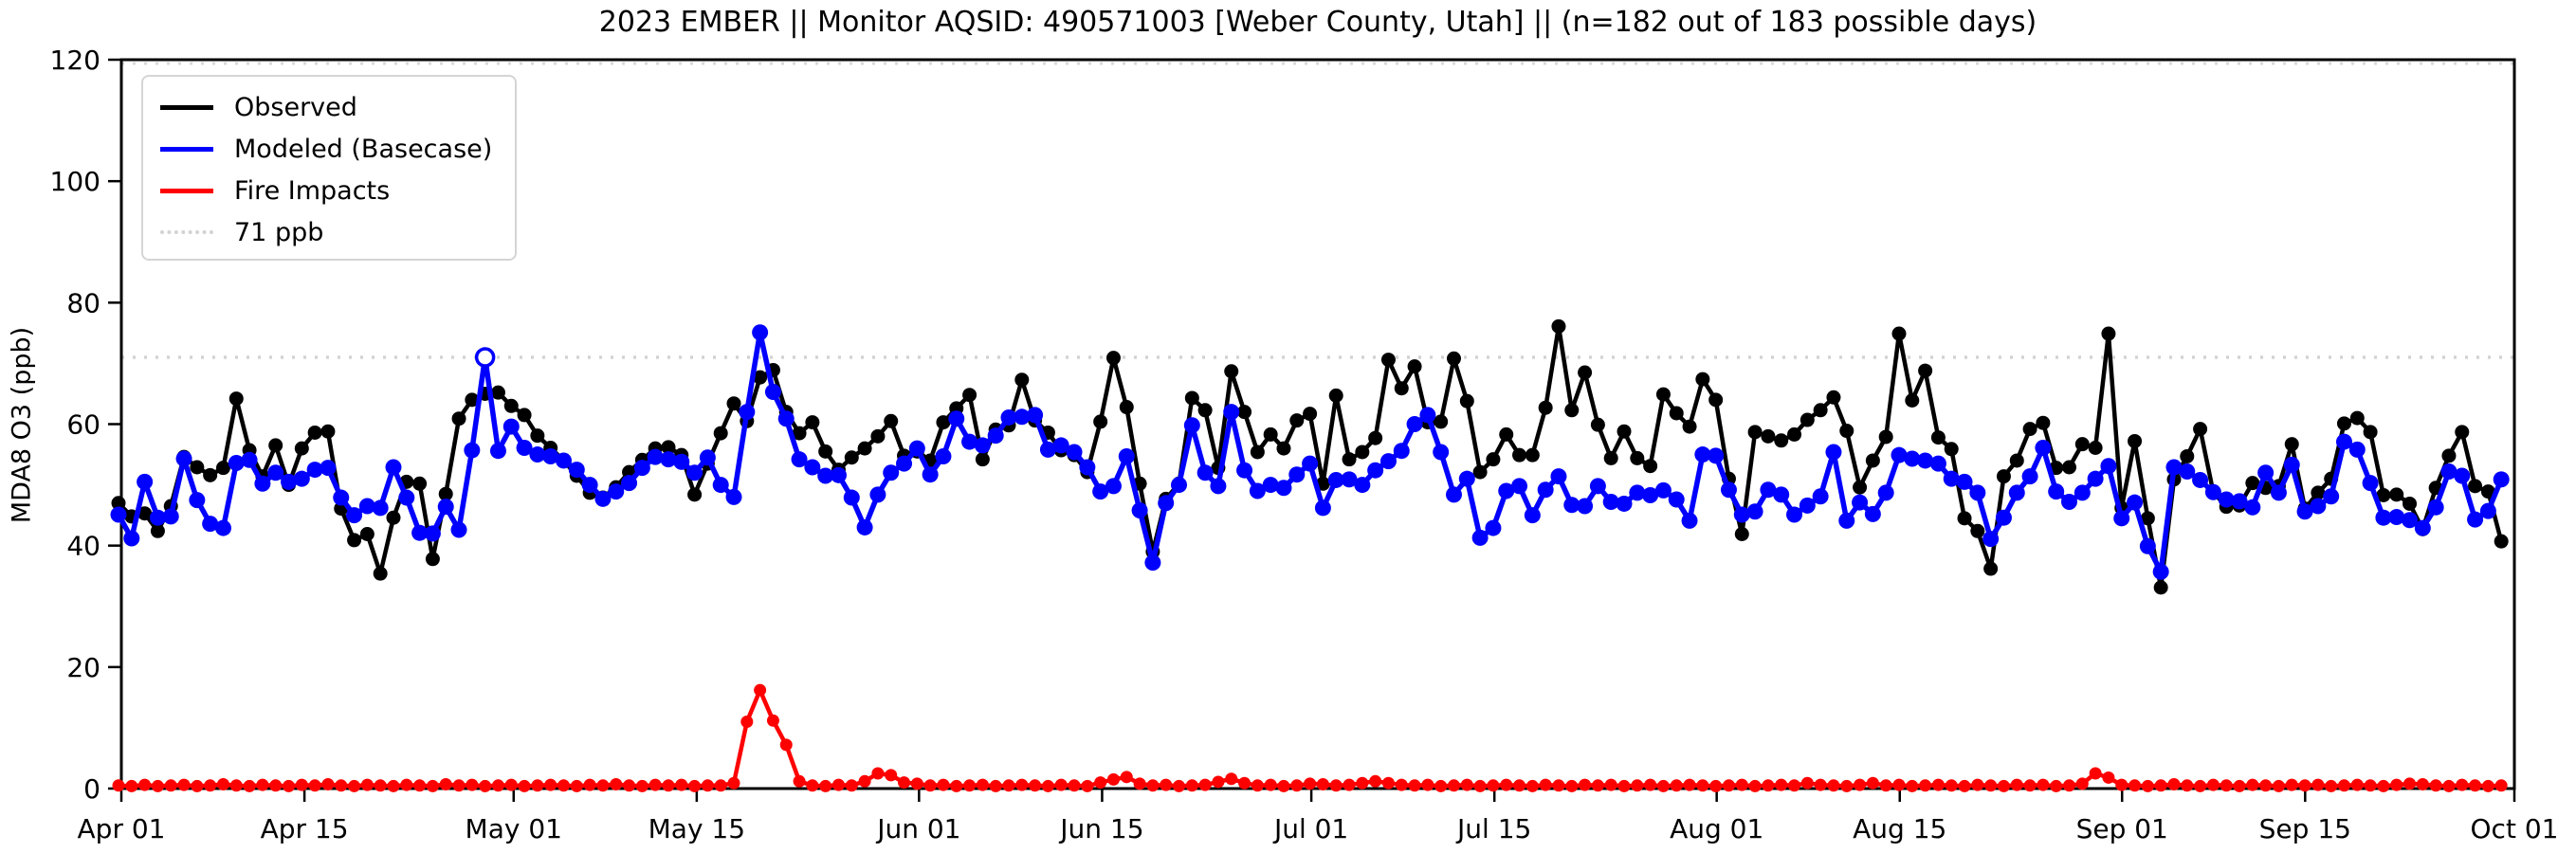  Describe the element at coordinates (1899, 828) in the screenshot. I see `x-tick-label: Aug 15` at that location.